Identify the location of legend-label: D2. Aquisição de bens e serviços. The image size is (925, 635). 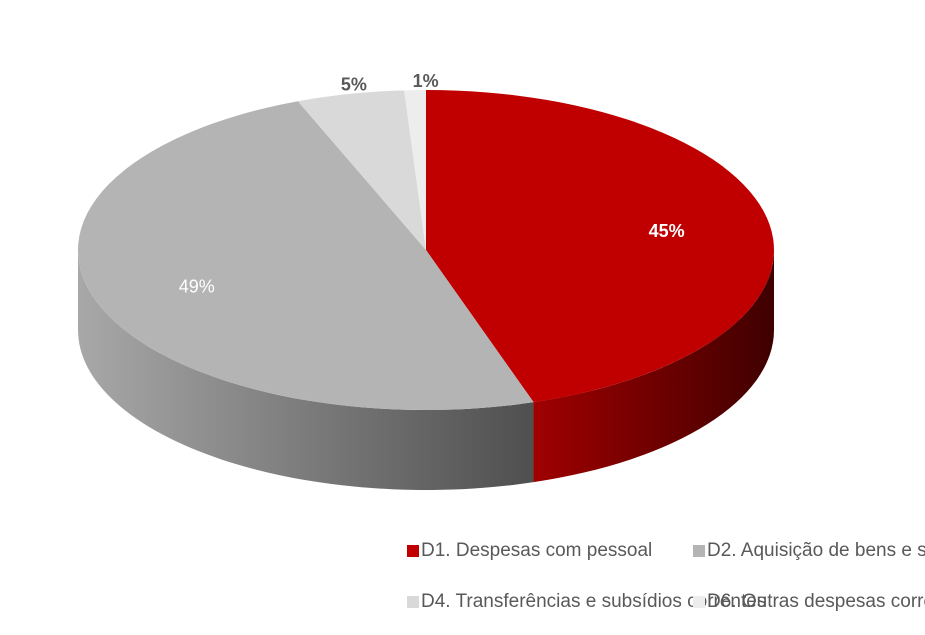
(816, 550).